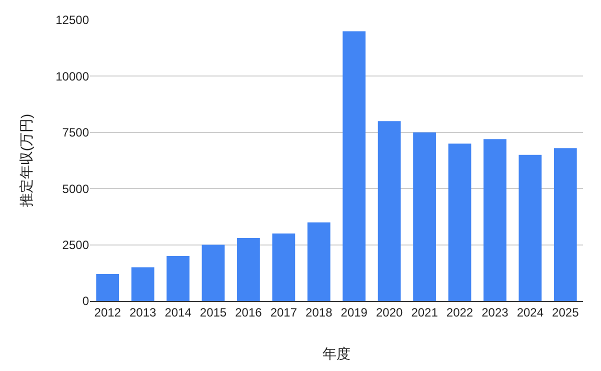  I want to click on y-tick-label: 7500, so click(76, 133).